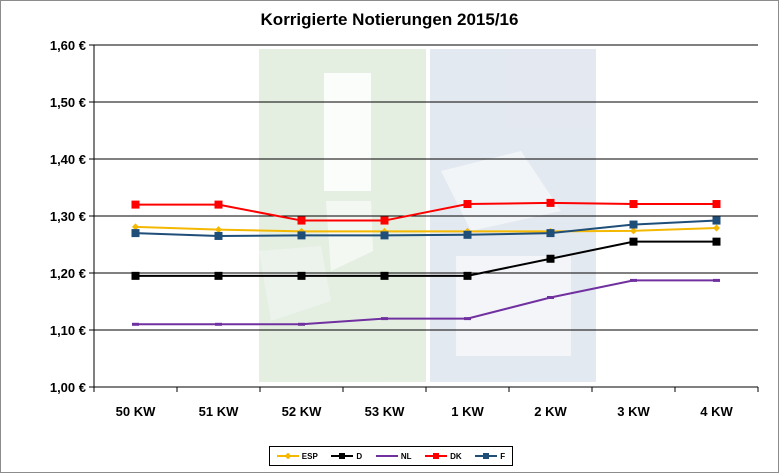  I want to click on y-tick-label: 1,50 €, so click(68, 102).